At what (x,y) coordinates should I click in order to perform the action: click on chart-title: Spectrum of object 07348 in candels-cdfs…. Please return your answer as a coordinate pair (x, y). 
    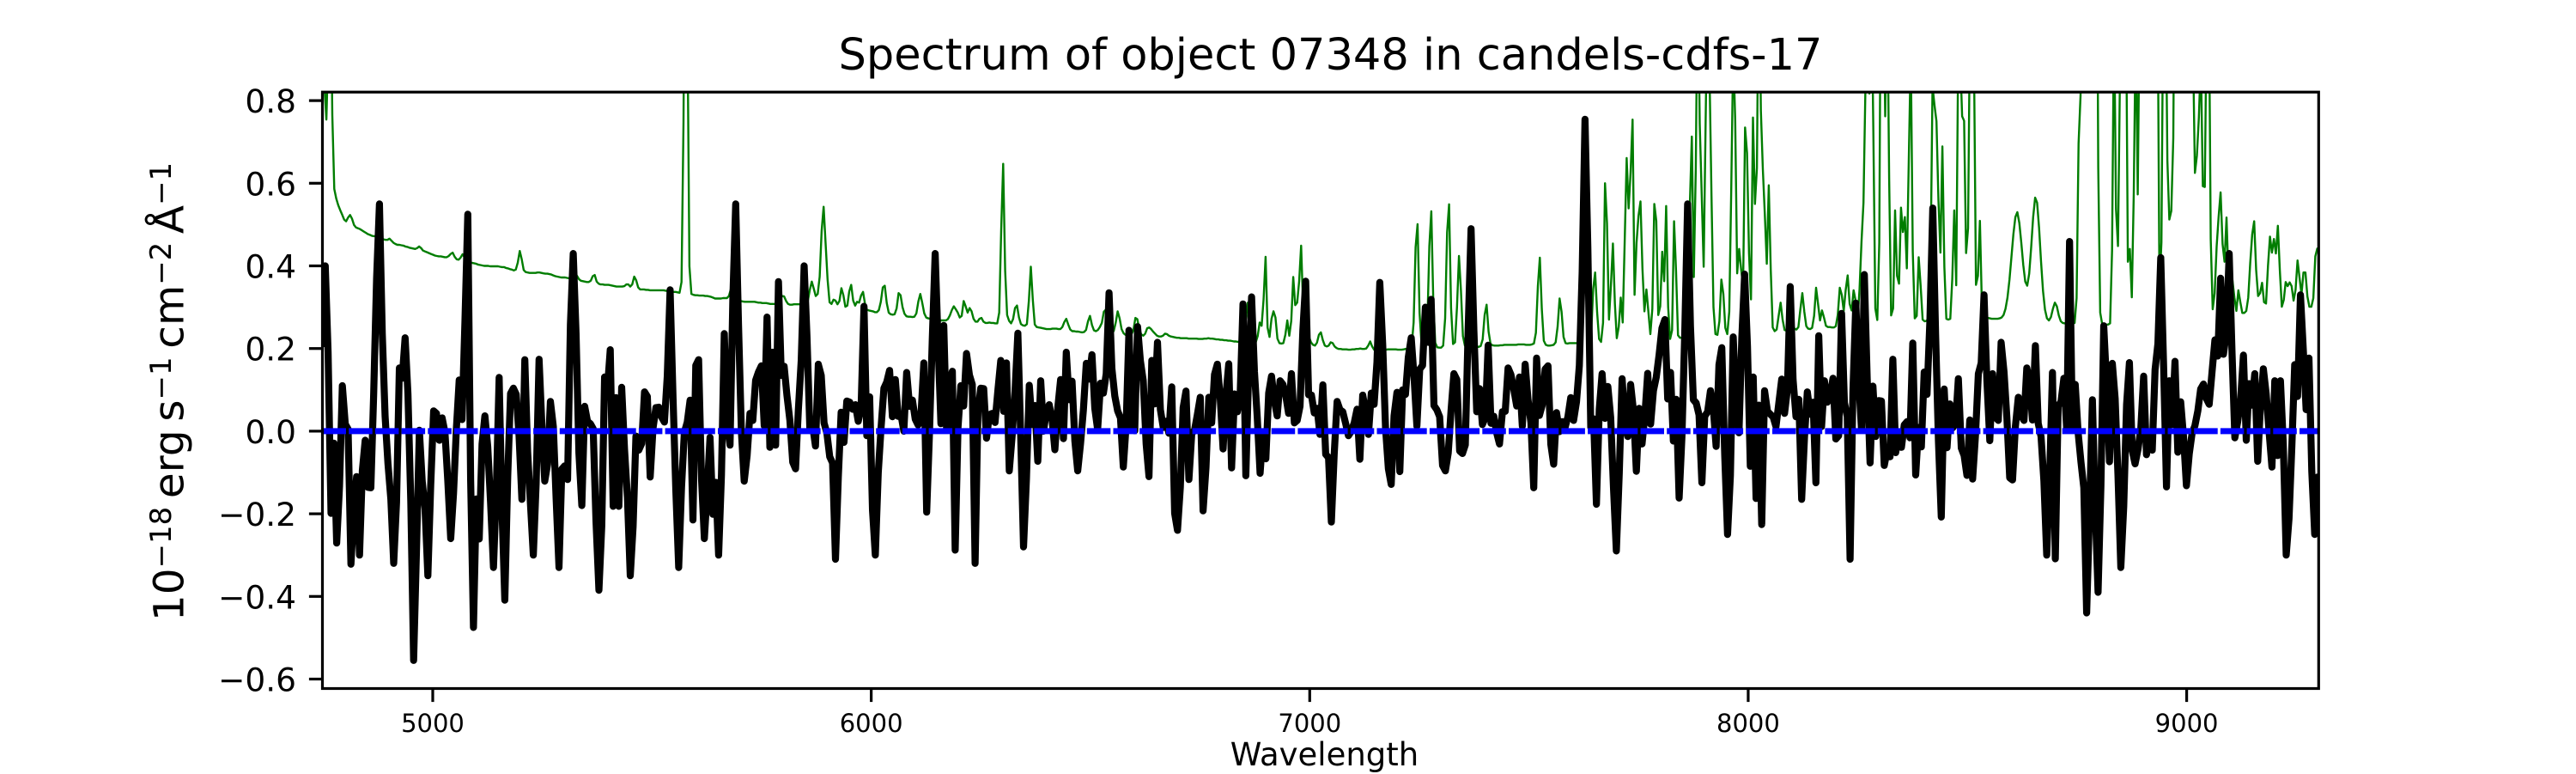
    Looking at the image, I should click on (1330, 56).